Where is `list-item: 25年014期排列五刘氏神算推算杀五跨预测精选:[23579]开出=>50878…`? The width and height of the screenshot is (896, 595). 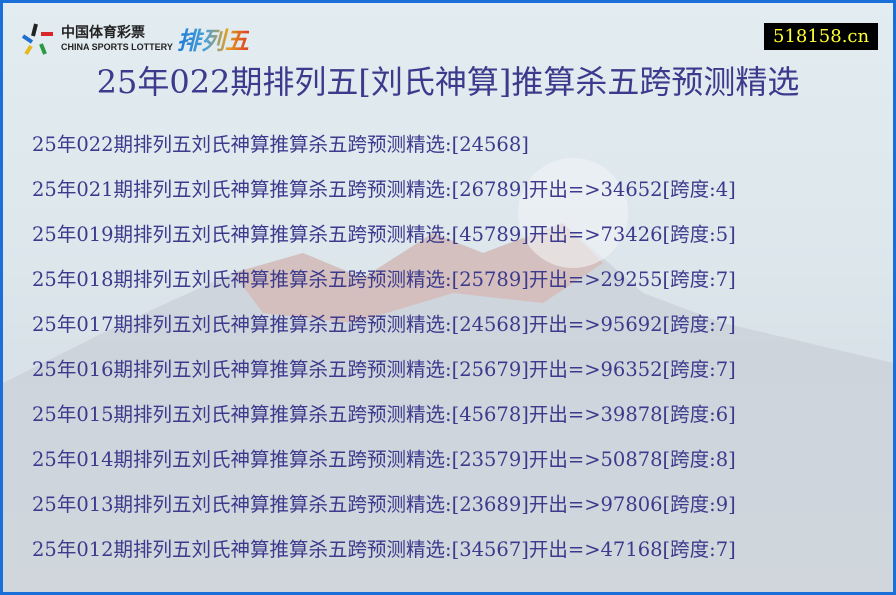 list-item: 25年014期排列五刘氏神算推算杀五跨预测精选:[23579]开出=>50878… is located at coordinates (384, 459).